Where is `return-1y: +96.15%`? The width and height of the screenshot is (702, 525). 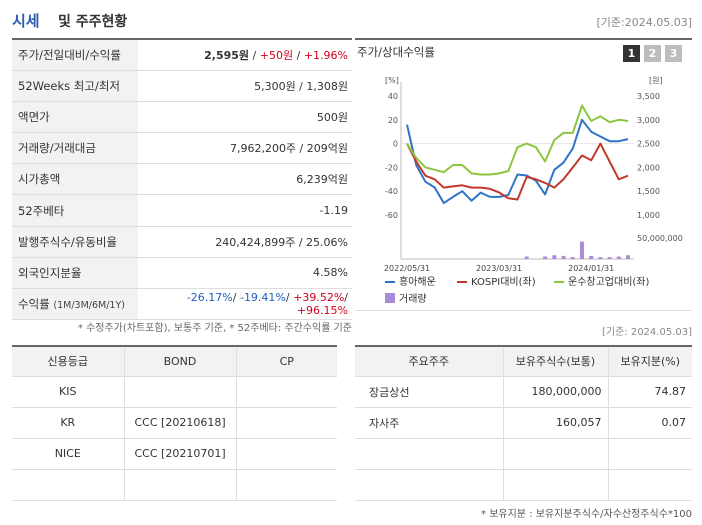
return-1y: +96.15% is located at coordinates (322, 311).